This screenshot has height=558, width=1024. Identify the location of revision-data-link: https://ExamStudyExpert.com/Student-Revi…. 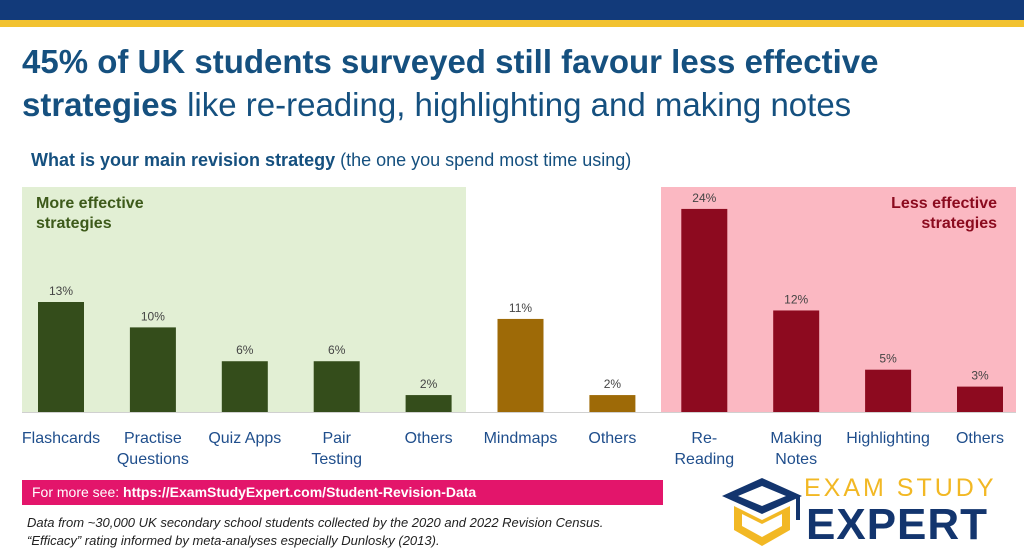
(300, 492).